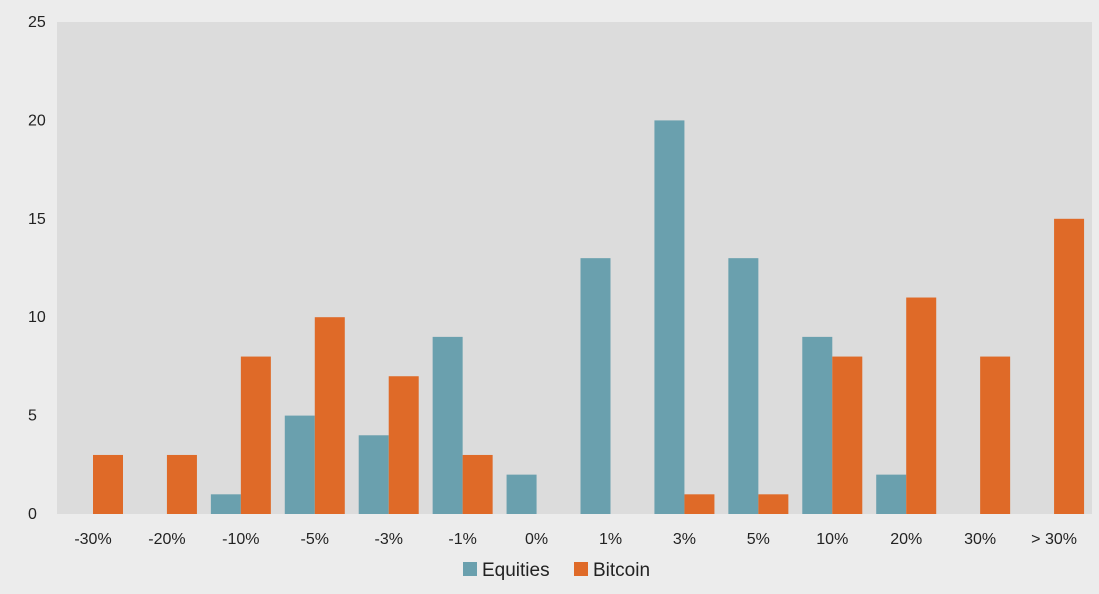 The height and width of the screenshot is (594, 1099). What do you see at coordinates (315, 539) in the screenshot?
I see `x-tick-label: -5%` at bounding box center [315, 539].